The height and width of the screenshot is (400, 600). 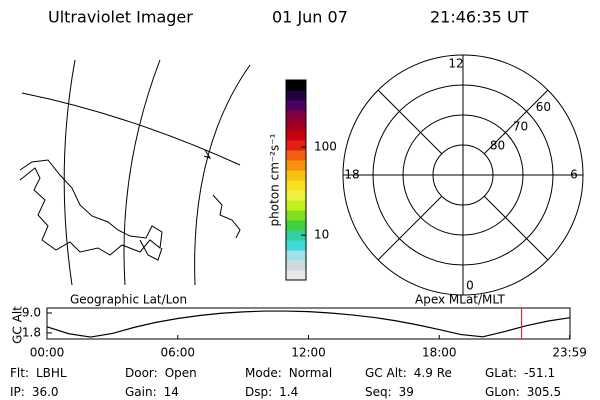 I want to click on field-value: -51.1, so click(x=539, y=373).